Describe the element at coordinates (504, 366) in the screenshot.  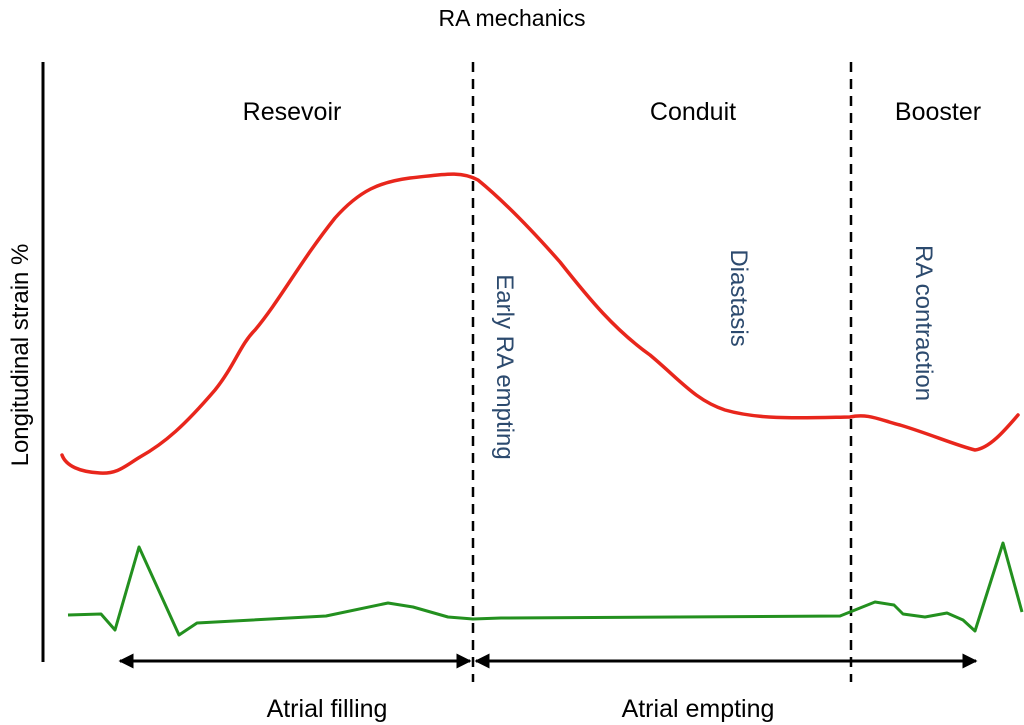
I see `annotation-early-ra-emptying: Early RA empting` at that location.